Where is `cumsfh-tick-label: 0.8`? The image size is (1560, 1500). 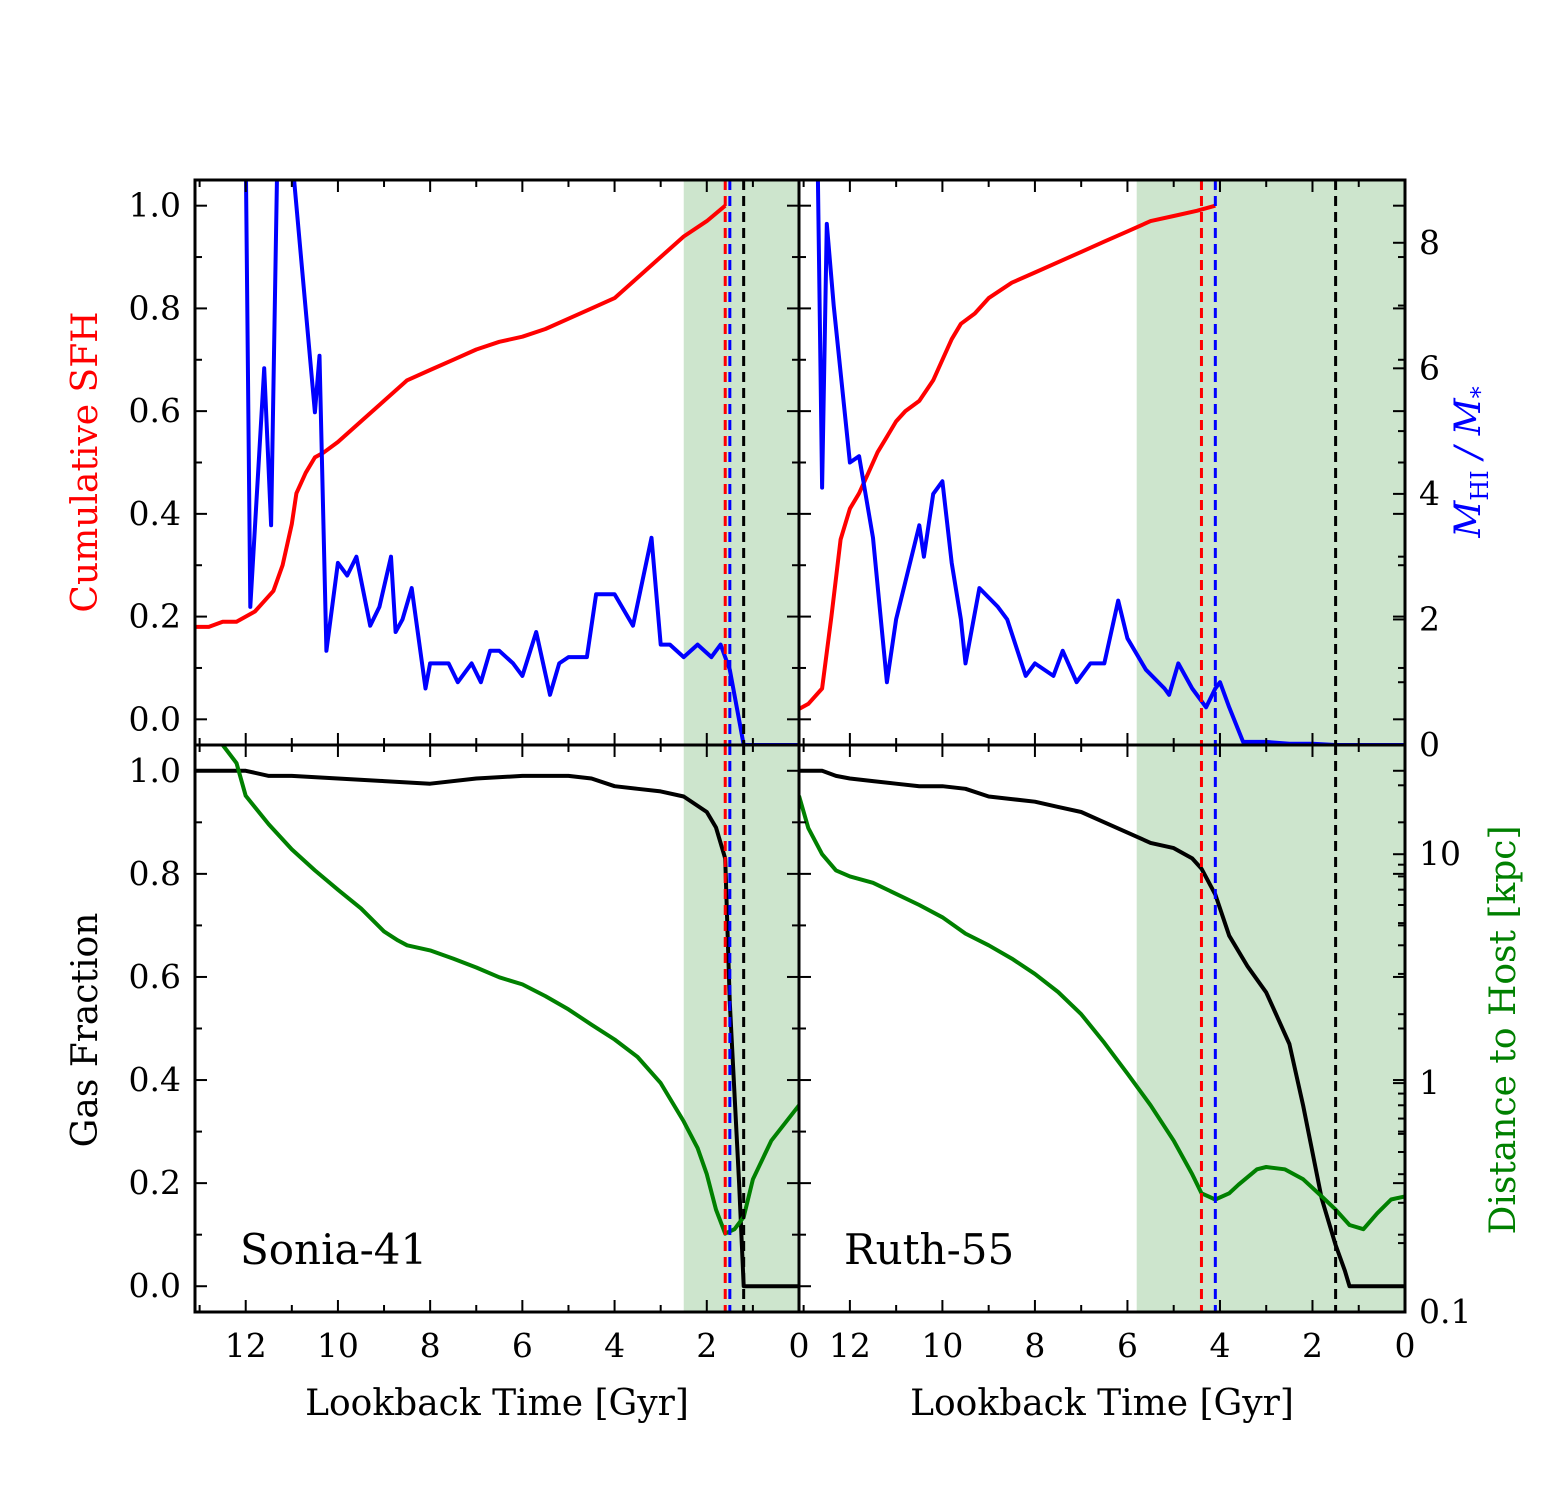
cumsfh-tick-label: 0.8 is located at coordinates (155, 307).